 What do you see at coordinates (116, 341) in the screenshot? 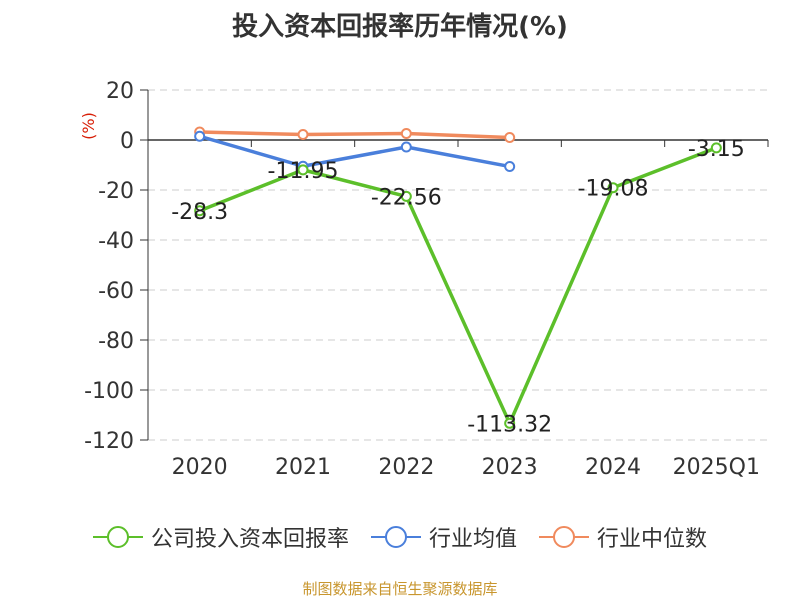
I see `y-tick-label: -80` at bounding box center [116, 341].